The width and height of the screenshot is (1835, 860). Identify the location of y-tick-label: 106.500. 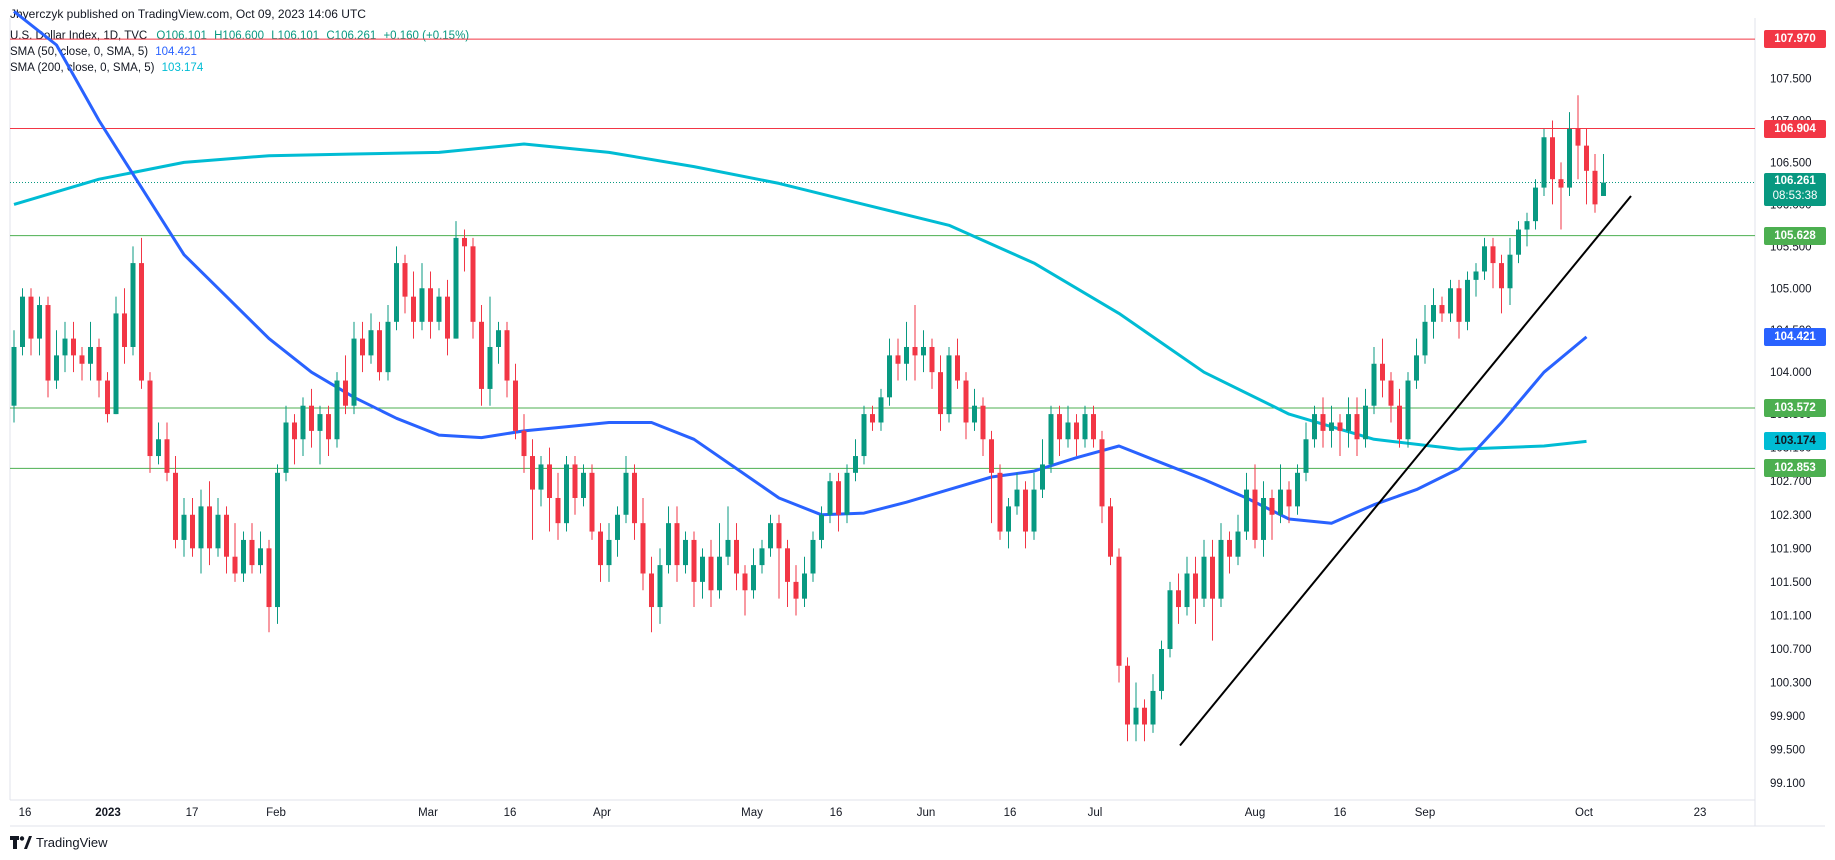
(1791, 163).